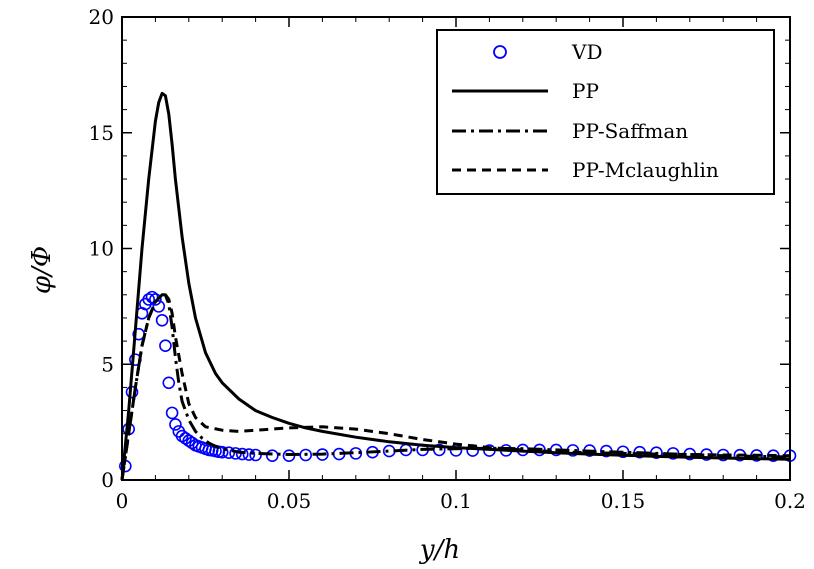  What do you see at coordinates (42, 270) in the screenshot?
I see `y-axis-label: φ/Φ` at bounding box center [42, 270].